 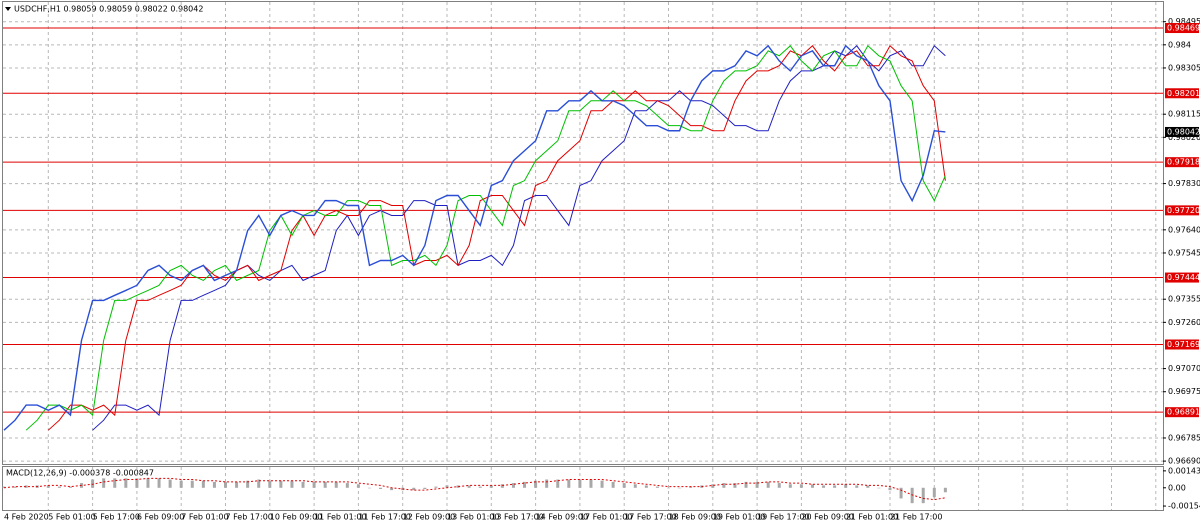 What do you see at coordinates (296, 517) in the screenshot?
I see `x-tick-label: 10 Feb 09:00` at bounding box center [296, 517].